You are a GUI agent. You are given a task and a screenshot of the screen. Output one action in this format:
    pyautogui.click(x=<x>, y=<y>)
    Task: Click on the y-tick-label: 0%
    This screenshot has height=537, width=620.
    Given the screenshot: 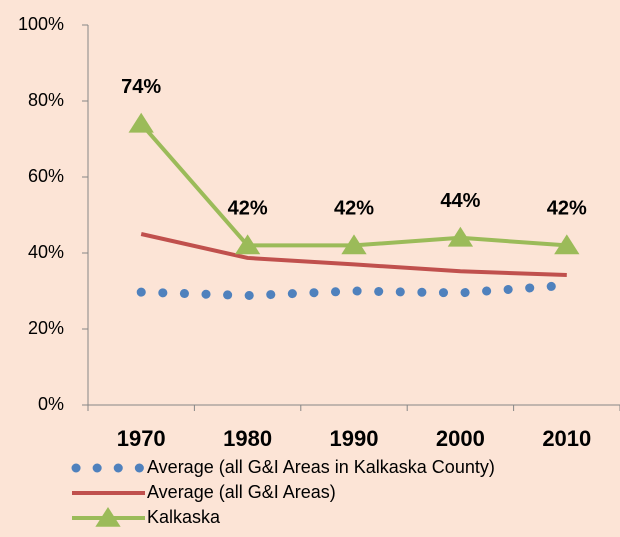 What is the action you would take?
    pyautogui.click(x=51, y=404)
    